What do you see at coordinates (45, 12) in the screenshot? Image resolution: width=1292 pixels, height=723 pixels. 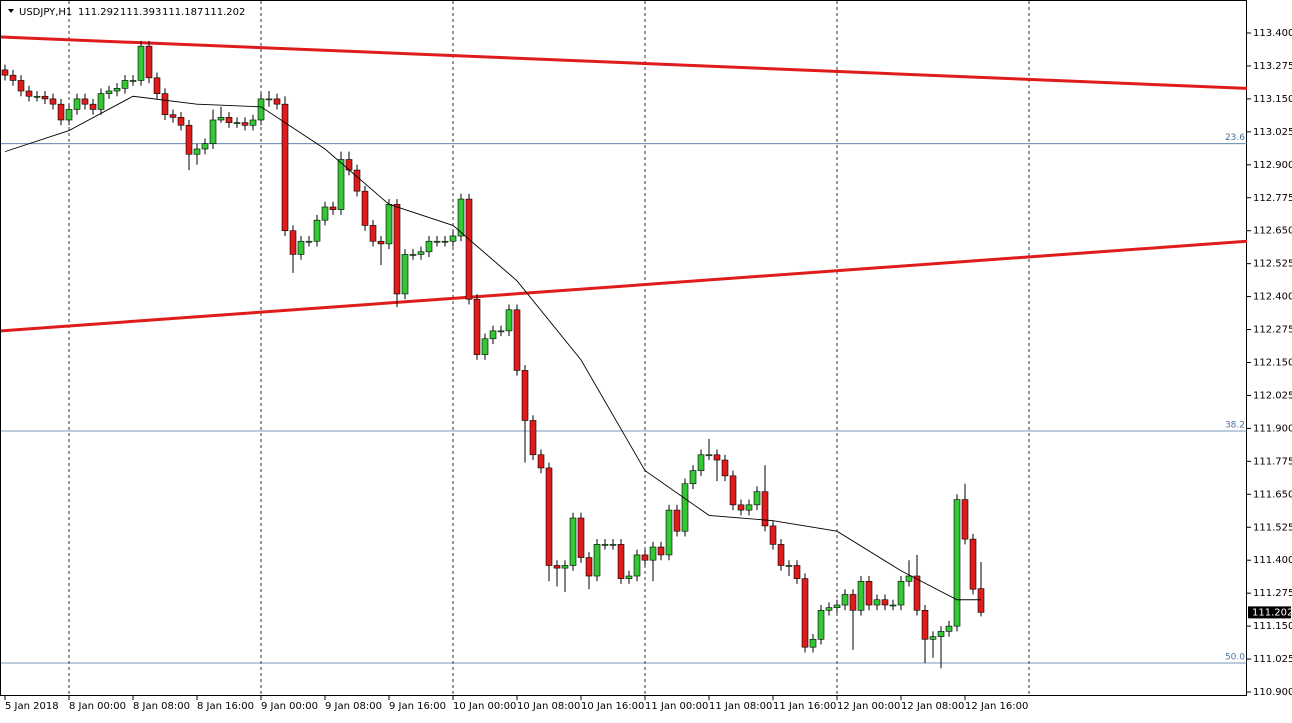 I see `symbol: USDJPY,H1` at bounding box center [45, 12].